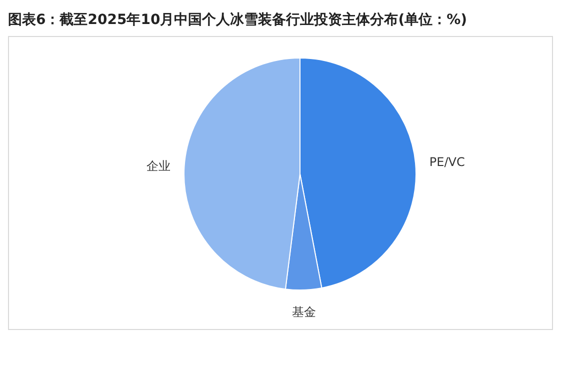 This screenshot has width=561, height=366. Describe the element at coordinates (304, 311) in the screenshot. I see `slice-label: 基金` at that location.